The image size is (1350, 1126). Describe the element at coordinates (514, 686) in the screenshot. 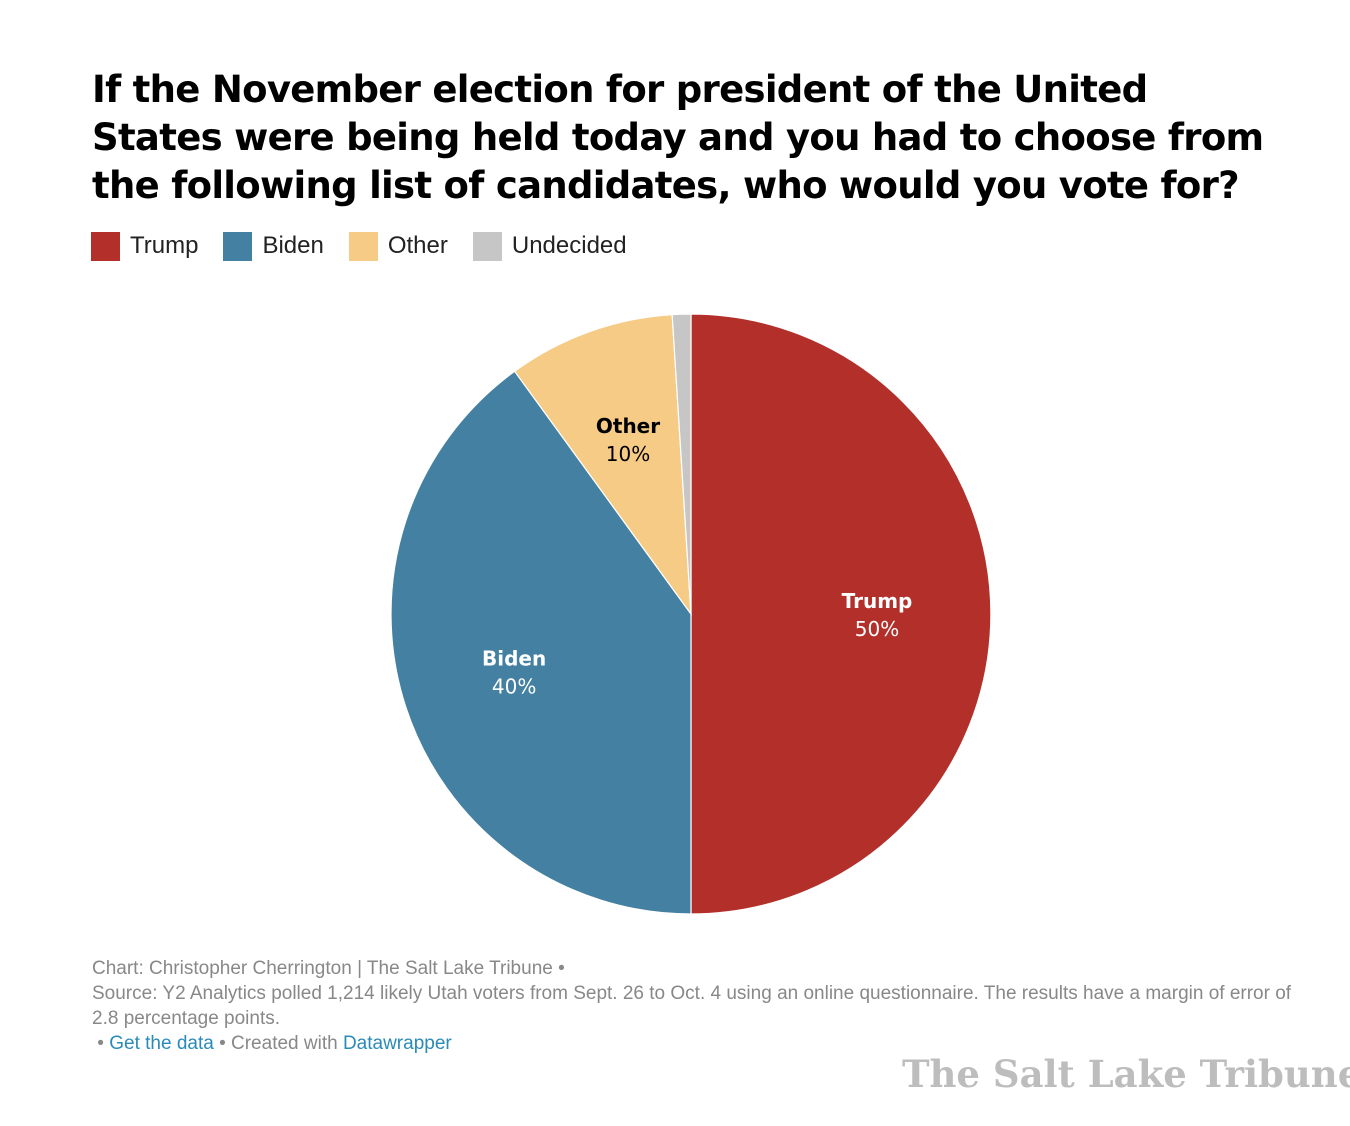

I see `slice-value-label: 40%` at that location.